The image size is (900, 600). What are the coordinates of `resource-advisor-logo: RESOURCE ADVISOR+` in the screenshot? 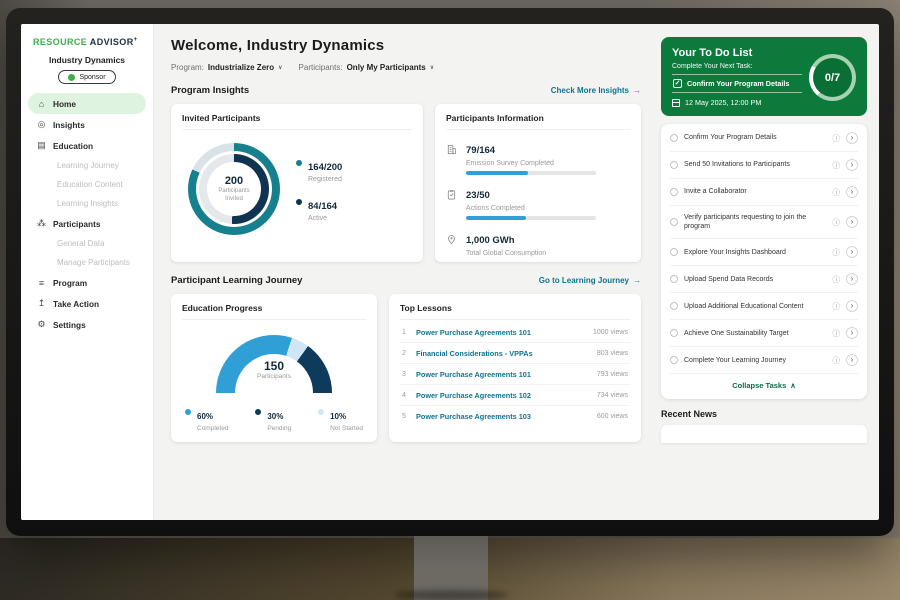 It's located at (87, 43).